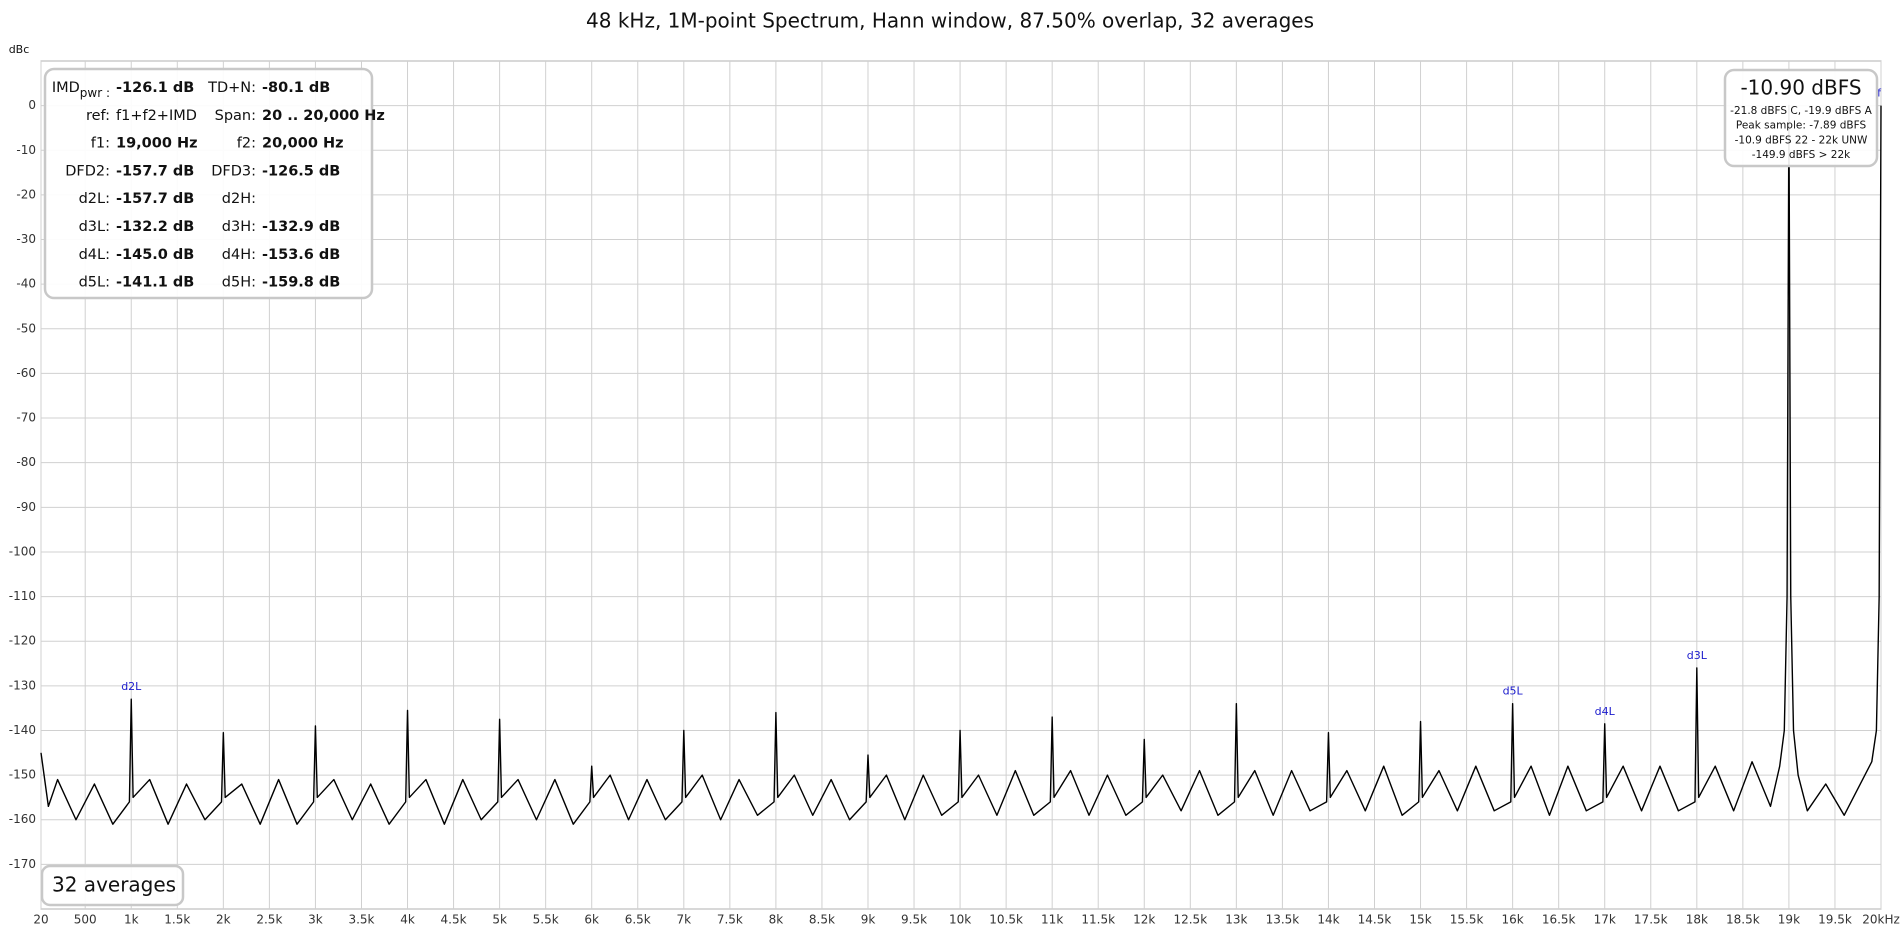 The image size is (1901, 936). I want to click on level-line: -149.9 dBFS > 22k, so click(1801, 155).